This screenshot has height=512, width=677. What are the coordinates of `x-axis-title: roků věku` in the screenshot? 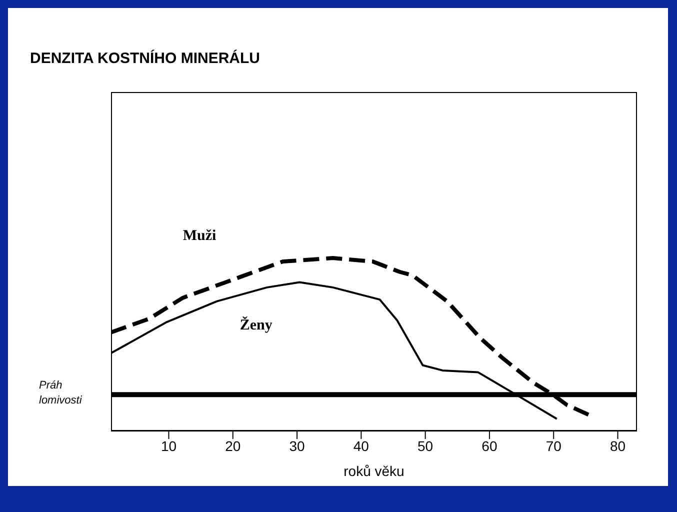 It's located at (374, 471).